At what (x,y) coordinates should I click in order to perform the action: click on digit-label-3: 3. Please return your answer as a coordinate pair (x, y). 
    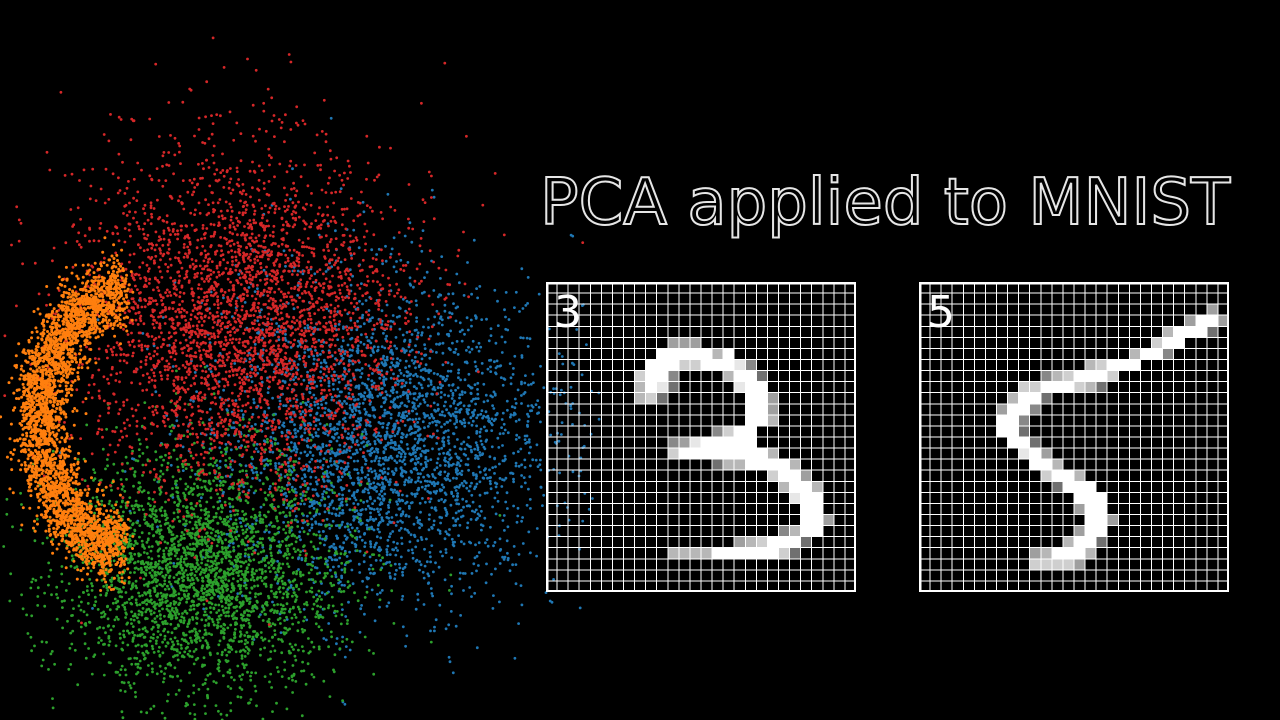
    Looking at the image, I should click on (568, 312).